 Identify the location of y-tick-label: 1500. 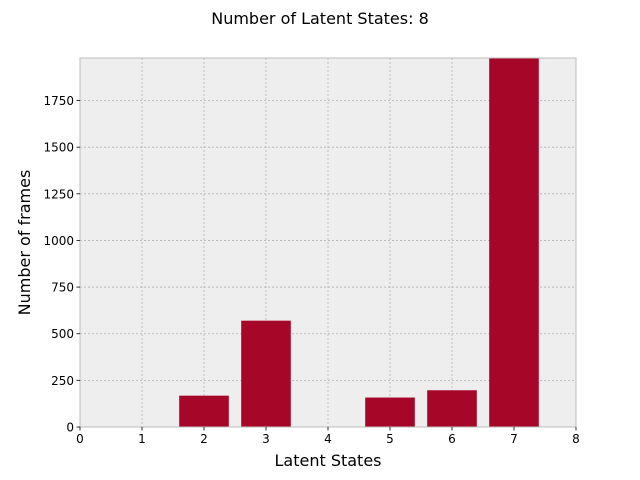
(58, 148).